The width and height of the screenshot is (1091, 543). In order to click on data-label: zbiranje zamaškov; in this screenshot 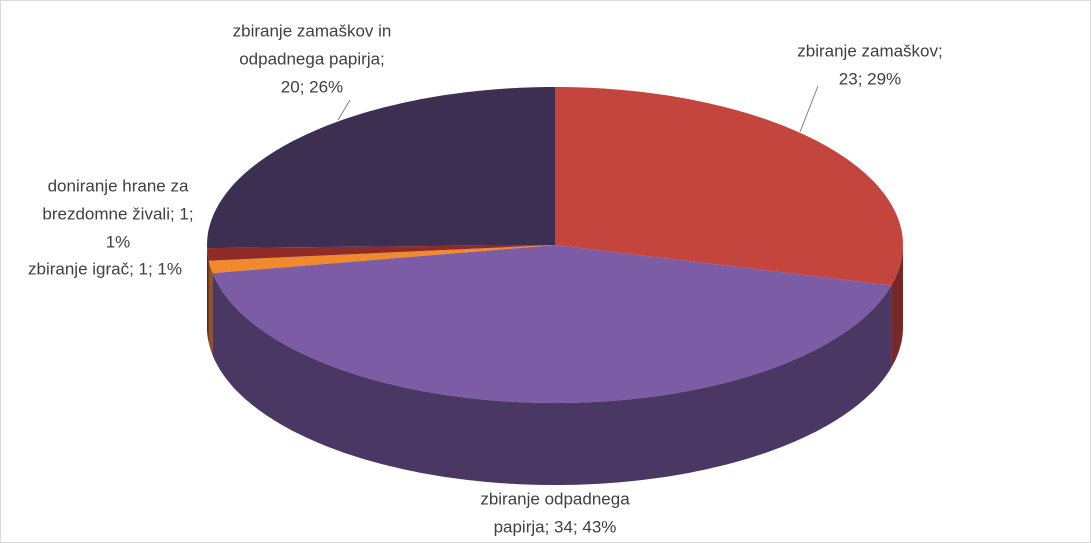, I will do `click(870, 50)`.